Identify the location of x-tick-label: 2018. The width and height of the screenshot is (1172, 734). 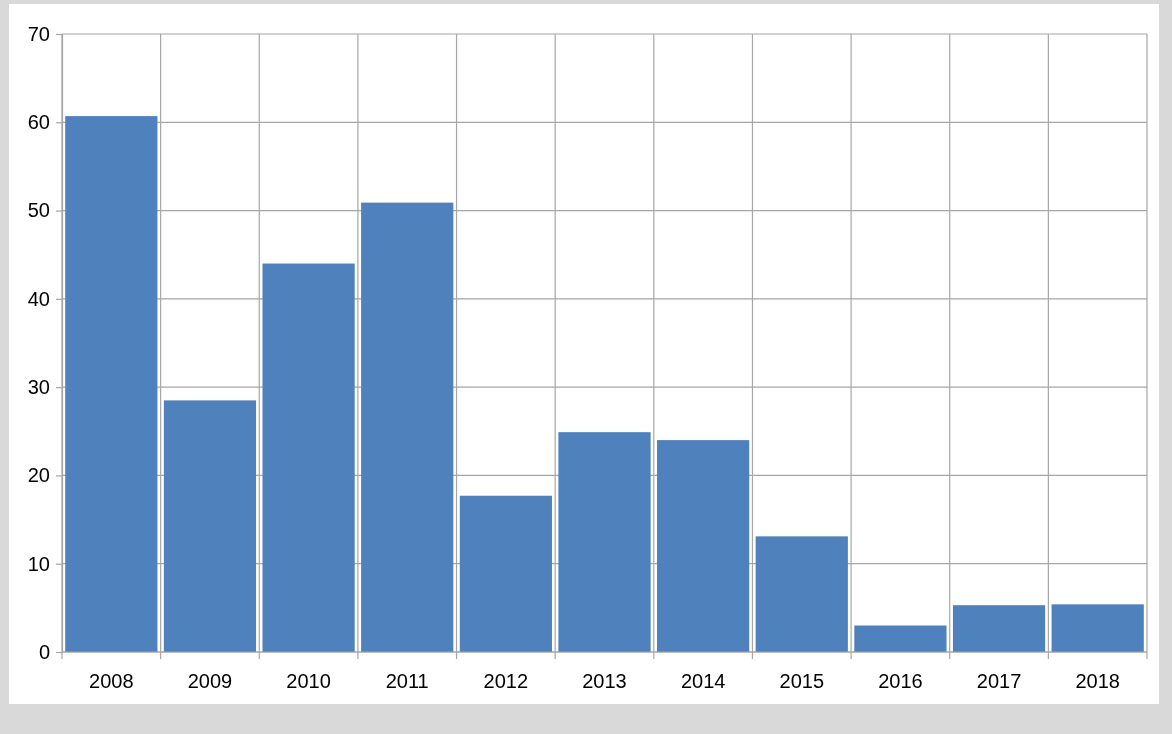
(1097, 681).